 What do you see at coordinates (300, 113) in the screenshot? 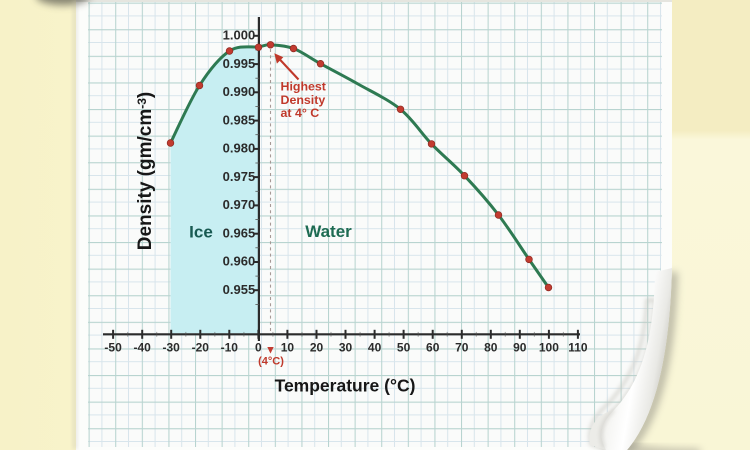
I see `svg-text: at 4° C` at bounding box center [300, 113].